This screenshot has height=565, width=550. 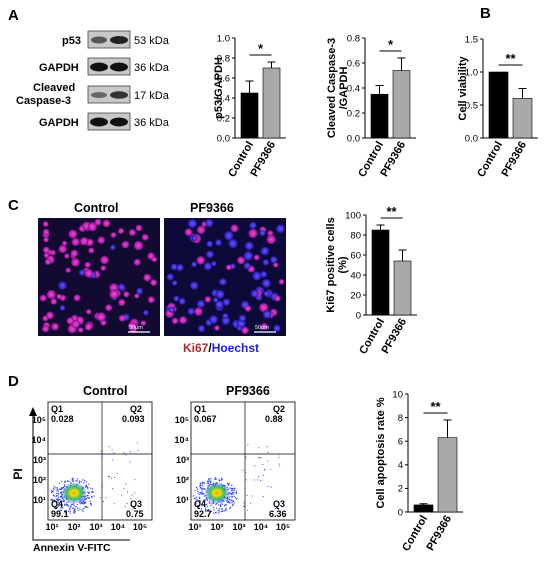 I want to click on quadrant-q2-value: 0.093, so click(x=133, y=419).